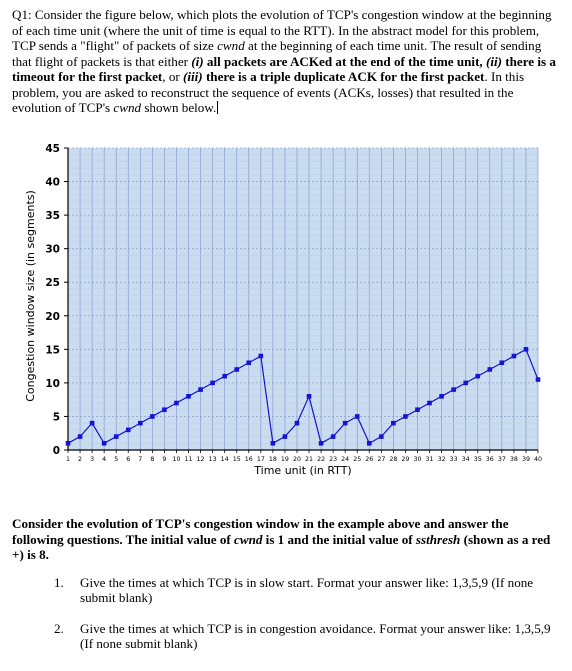 The height and width of the screenshot is (671, 572). Describe the element at coordinates (478, 459) in the screenshot. I see `x-tick-label: 35` at that location.